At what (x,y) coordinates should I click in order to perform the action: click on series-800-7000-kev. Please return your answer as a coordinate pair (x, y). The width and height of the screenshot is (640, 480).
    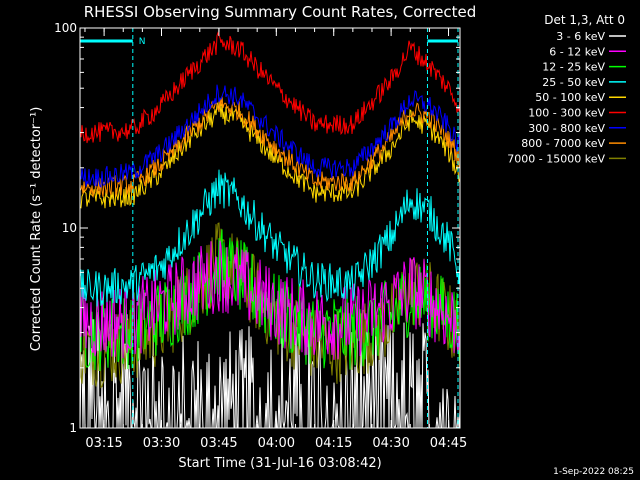
    Looking at the image, I should click on (270, 147).